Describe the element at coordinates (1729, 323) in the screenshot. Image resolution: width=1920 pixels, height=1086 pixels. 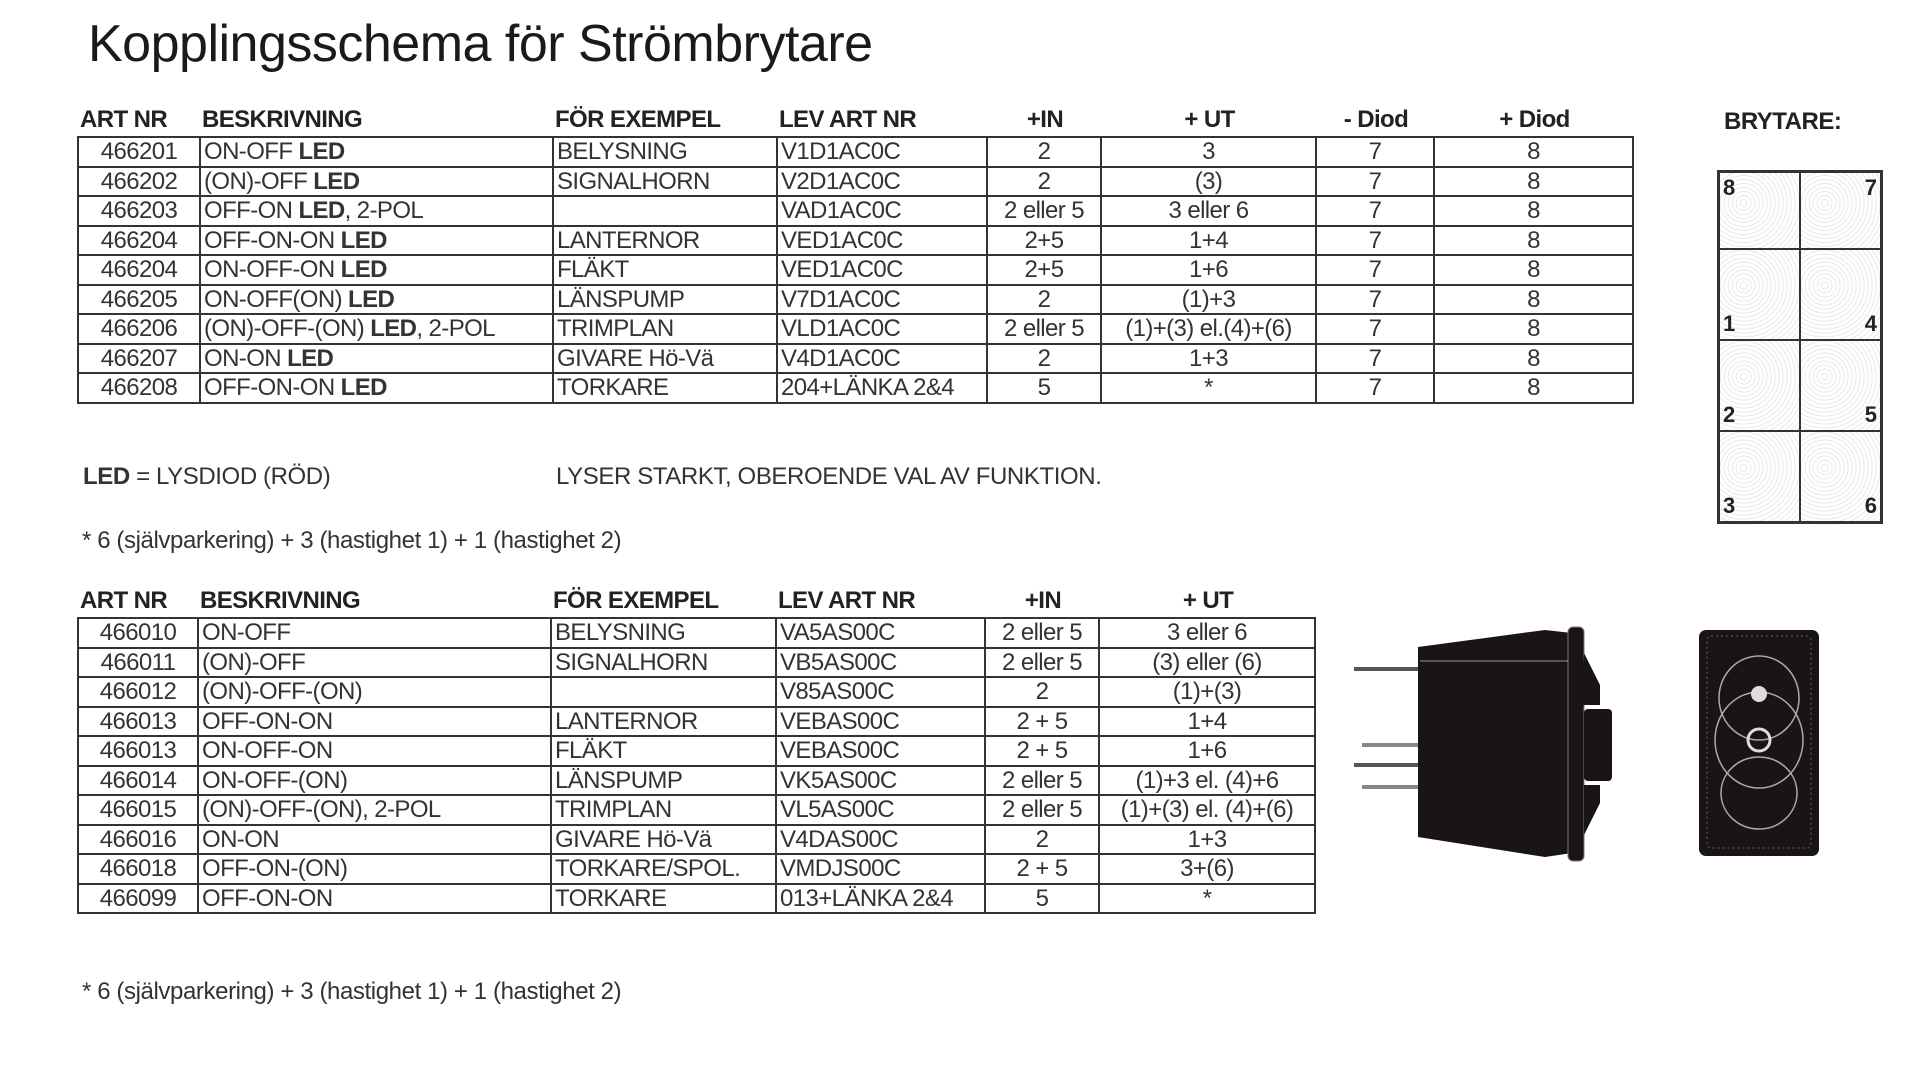
I see `pin-number: 1` at that location.